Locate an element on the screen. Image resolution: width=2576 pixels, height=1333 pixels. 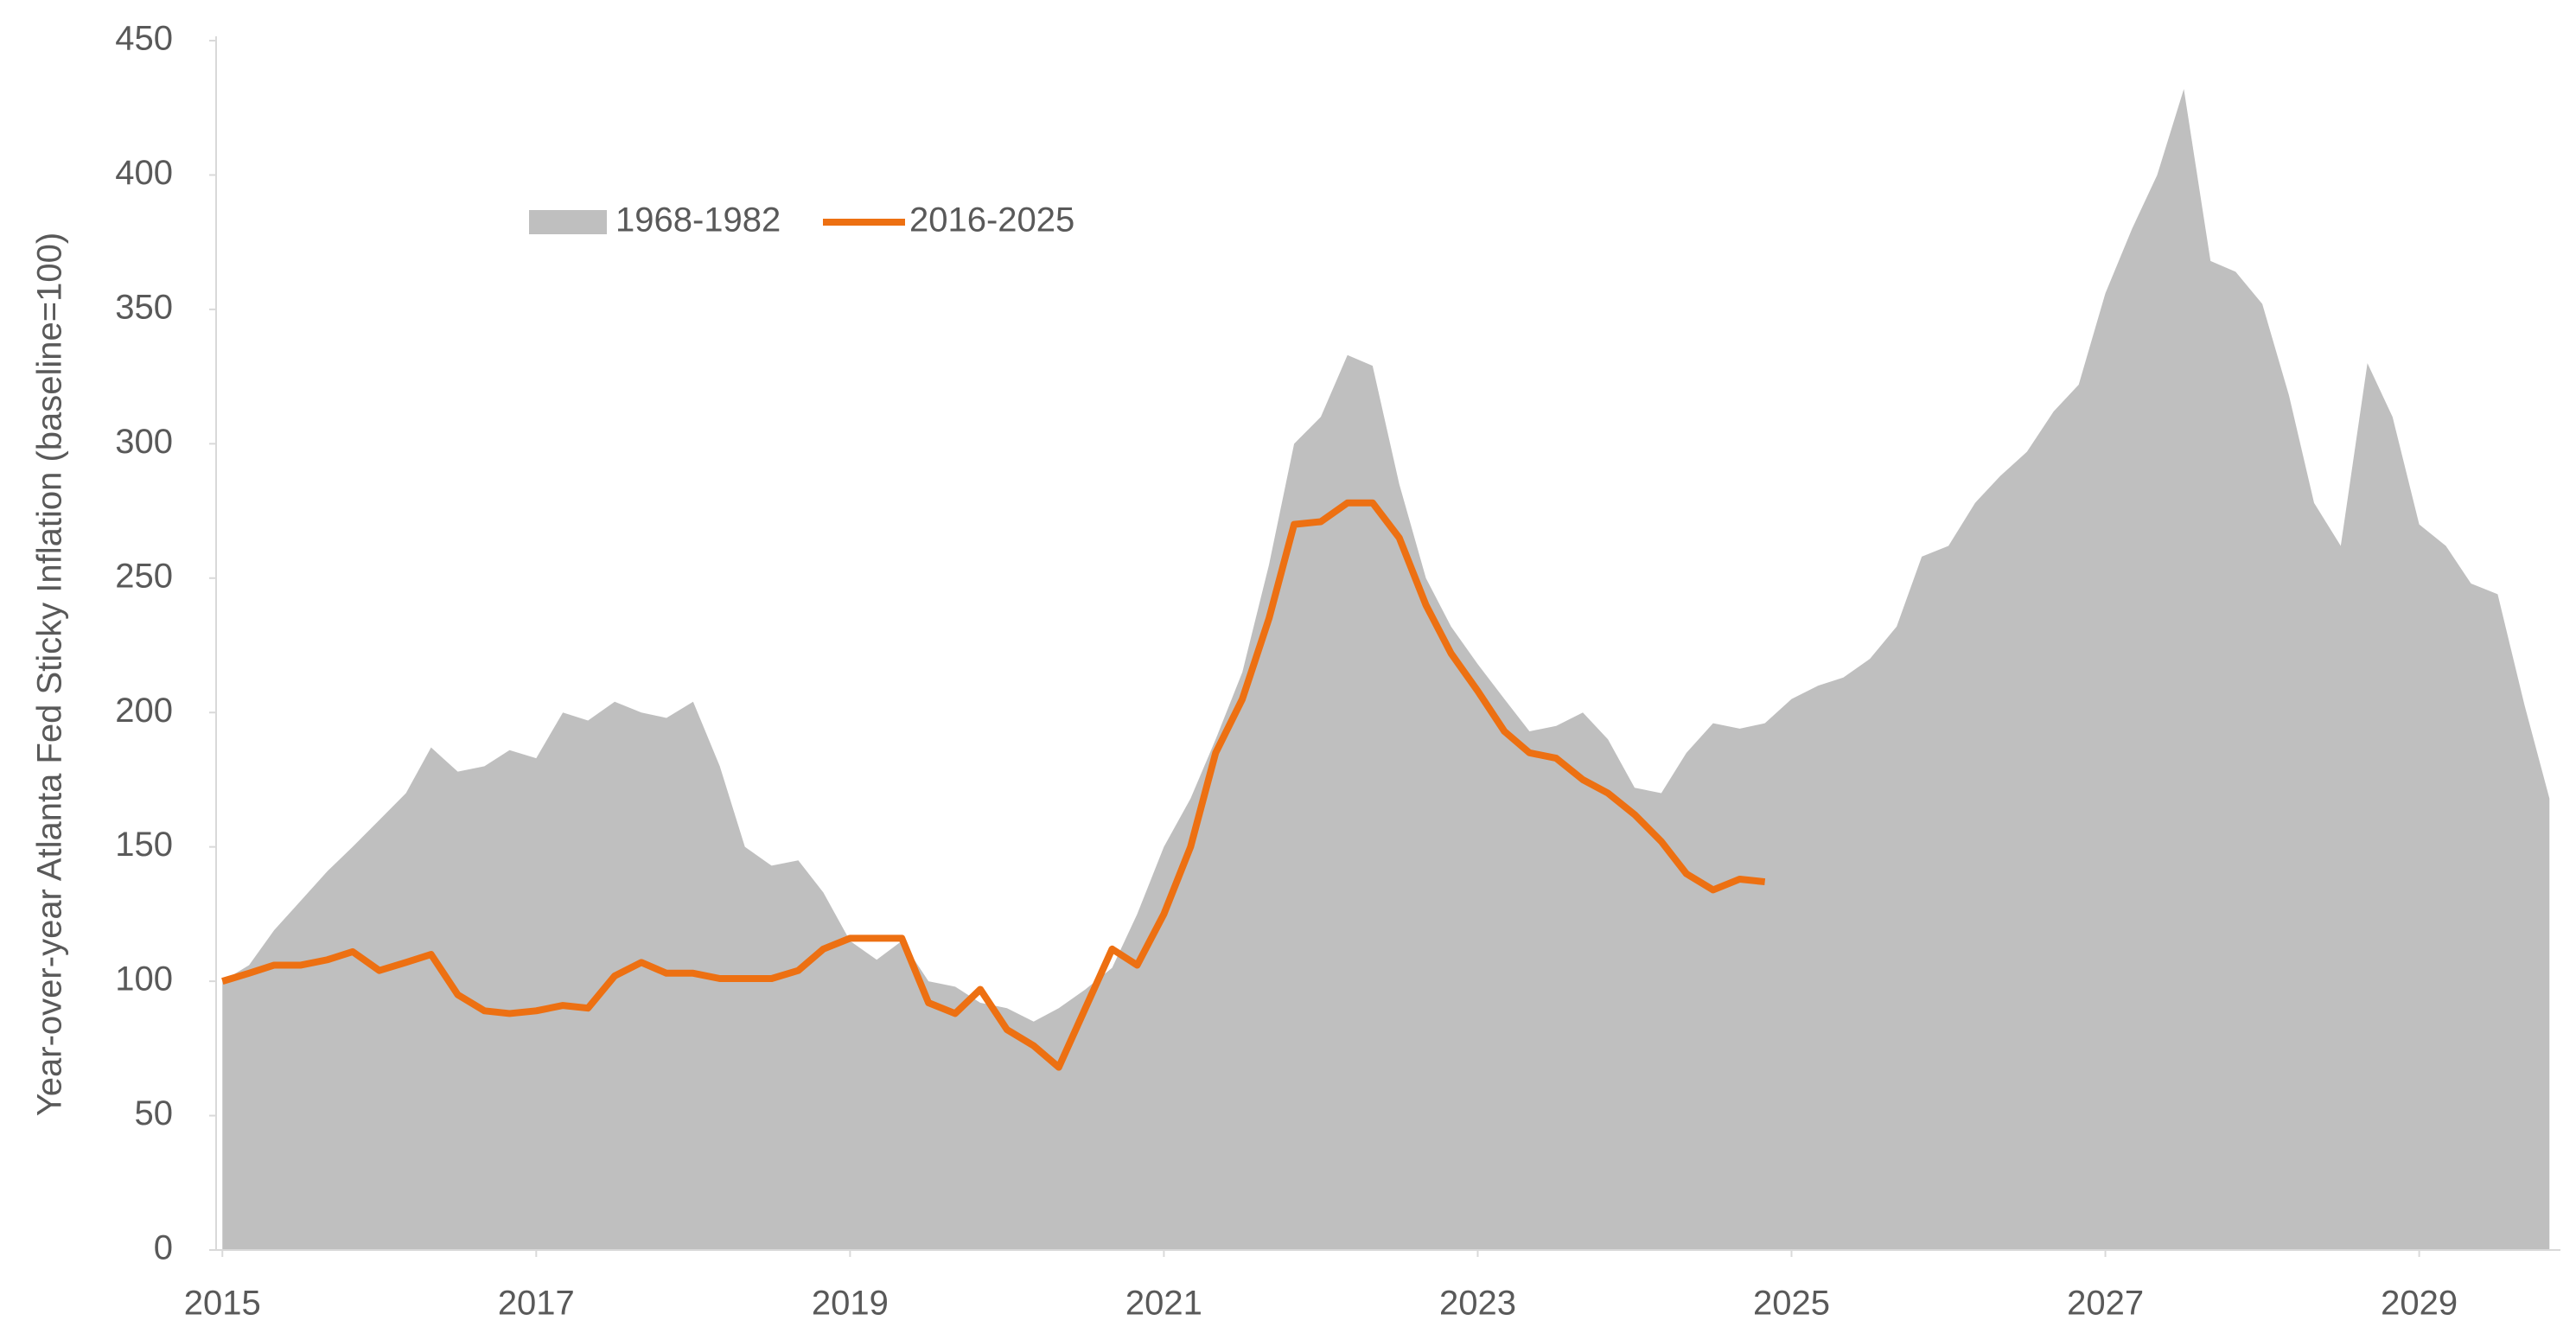
y-tick-label: 400 is located at coordinates (144, 173).